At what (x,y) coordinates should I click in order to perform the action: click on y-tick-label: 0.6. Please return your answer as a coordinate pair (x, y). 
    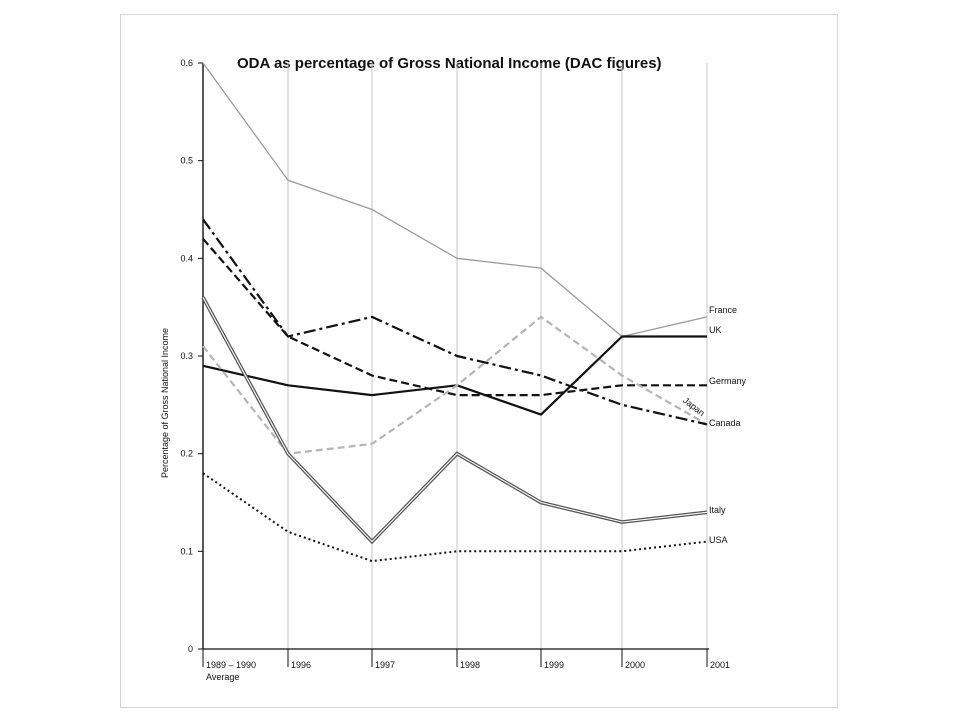
    Looking at the image, I should click on (186, 63).